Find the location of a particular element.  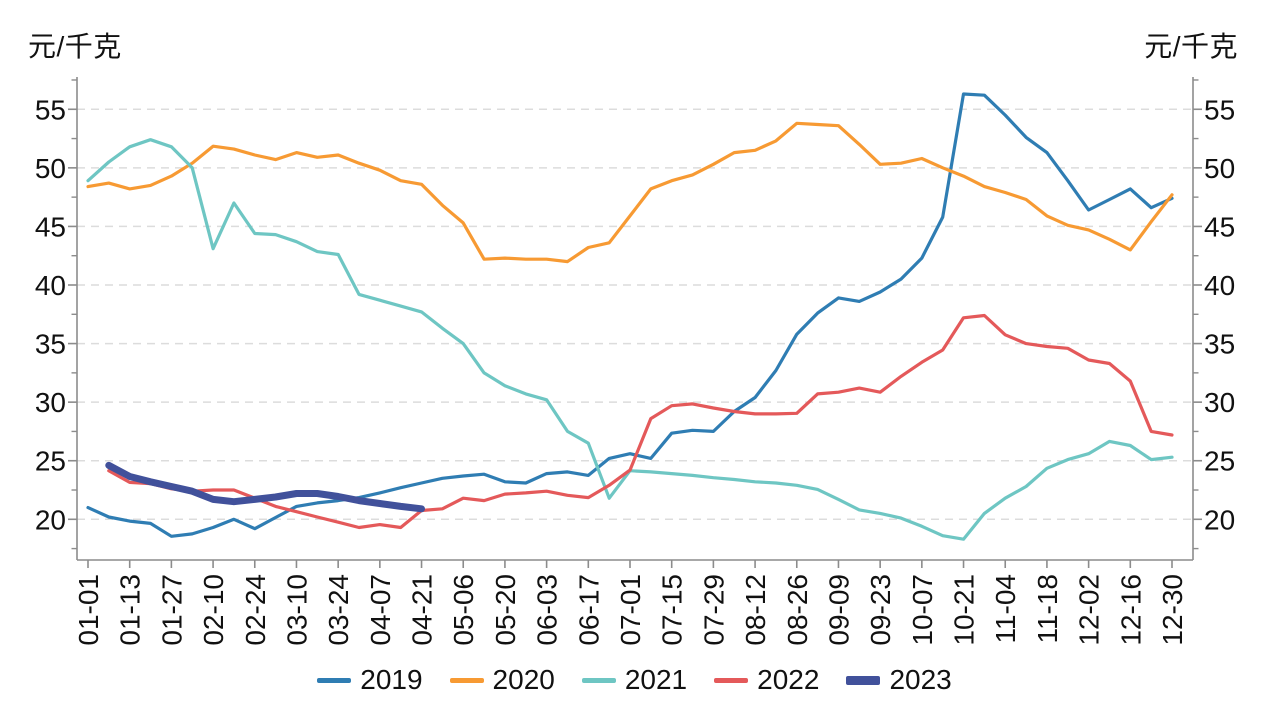

legend-label-2023: 2023 is located at coordinates (920, 679).